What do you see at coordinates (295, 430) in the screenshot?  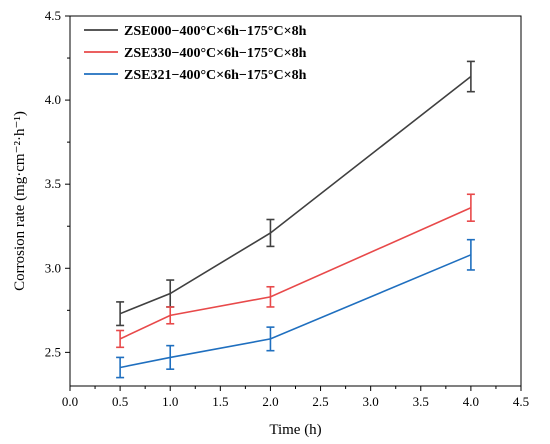 I see `x-axis-title: Time (h)` at bounding box center [295, 430].